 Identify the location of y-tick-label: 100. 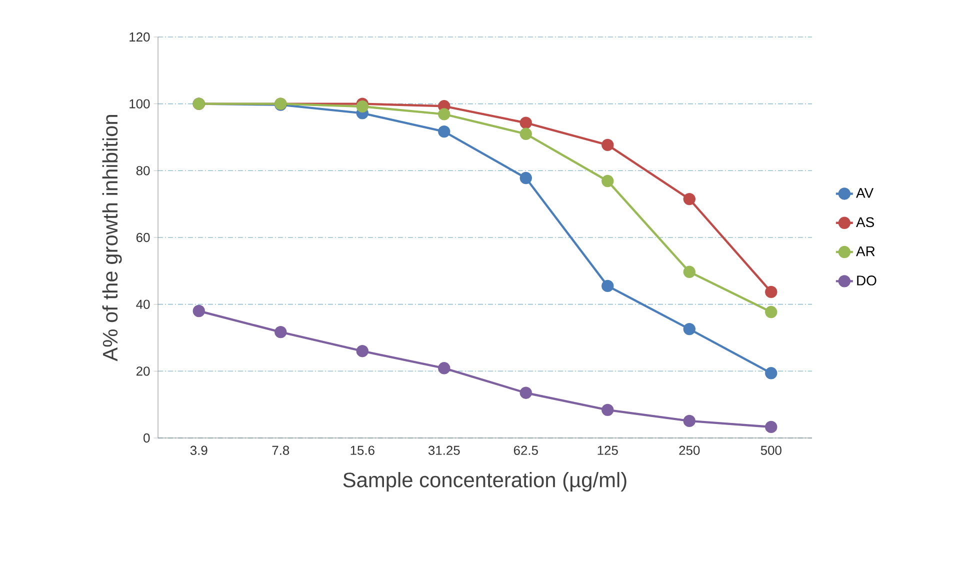
(140, 103).